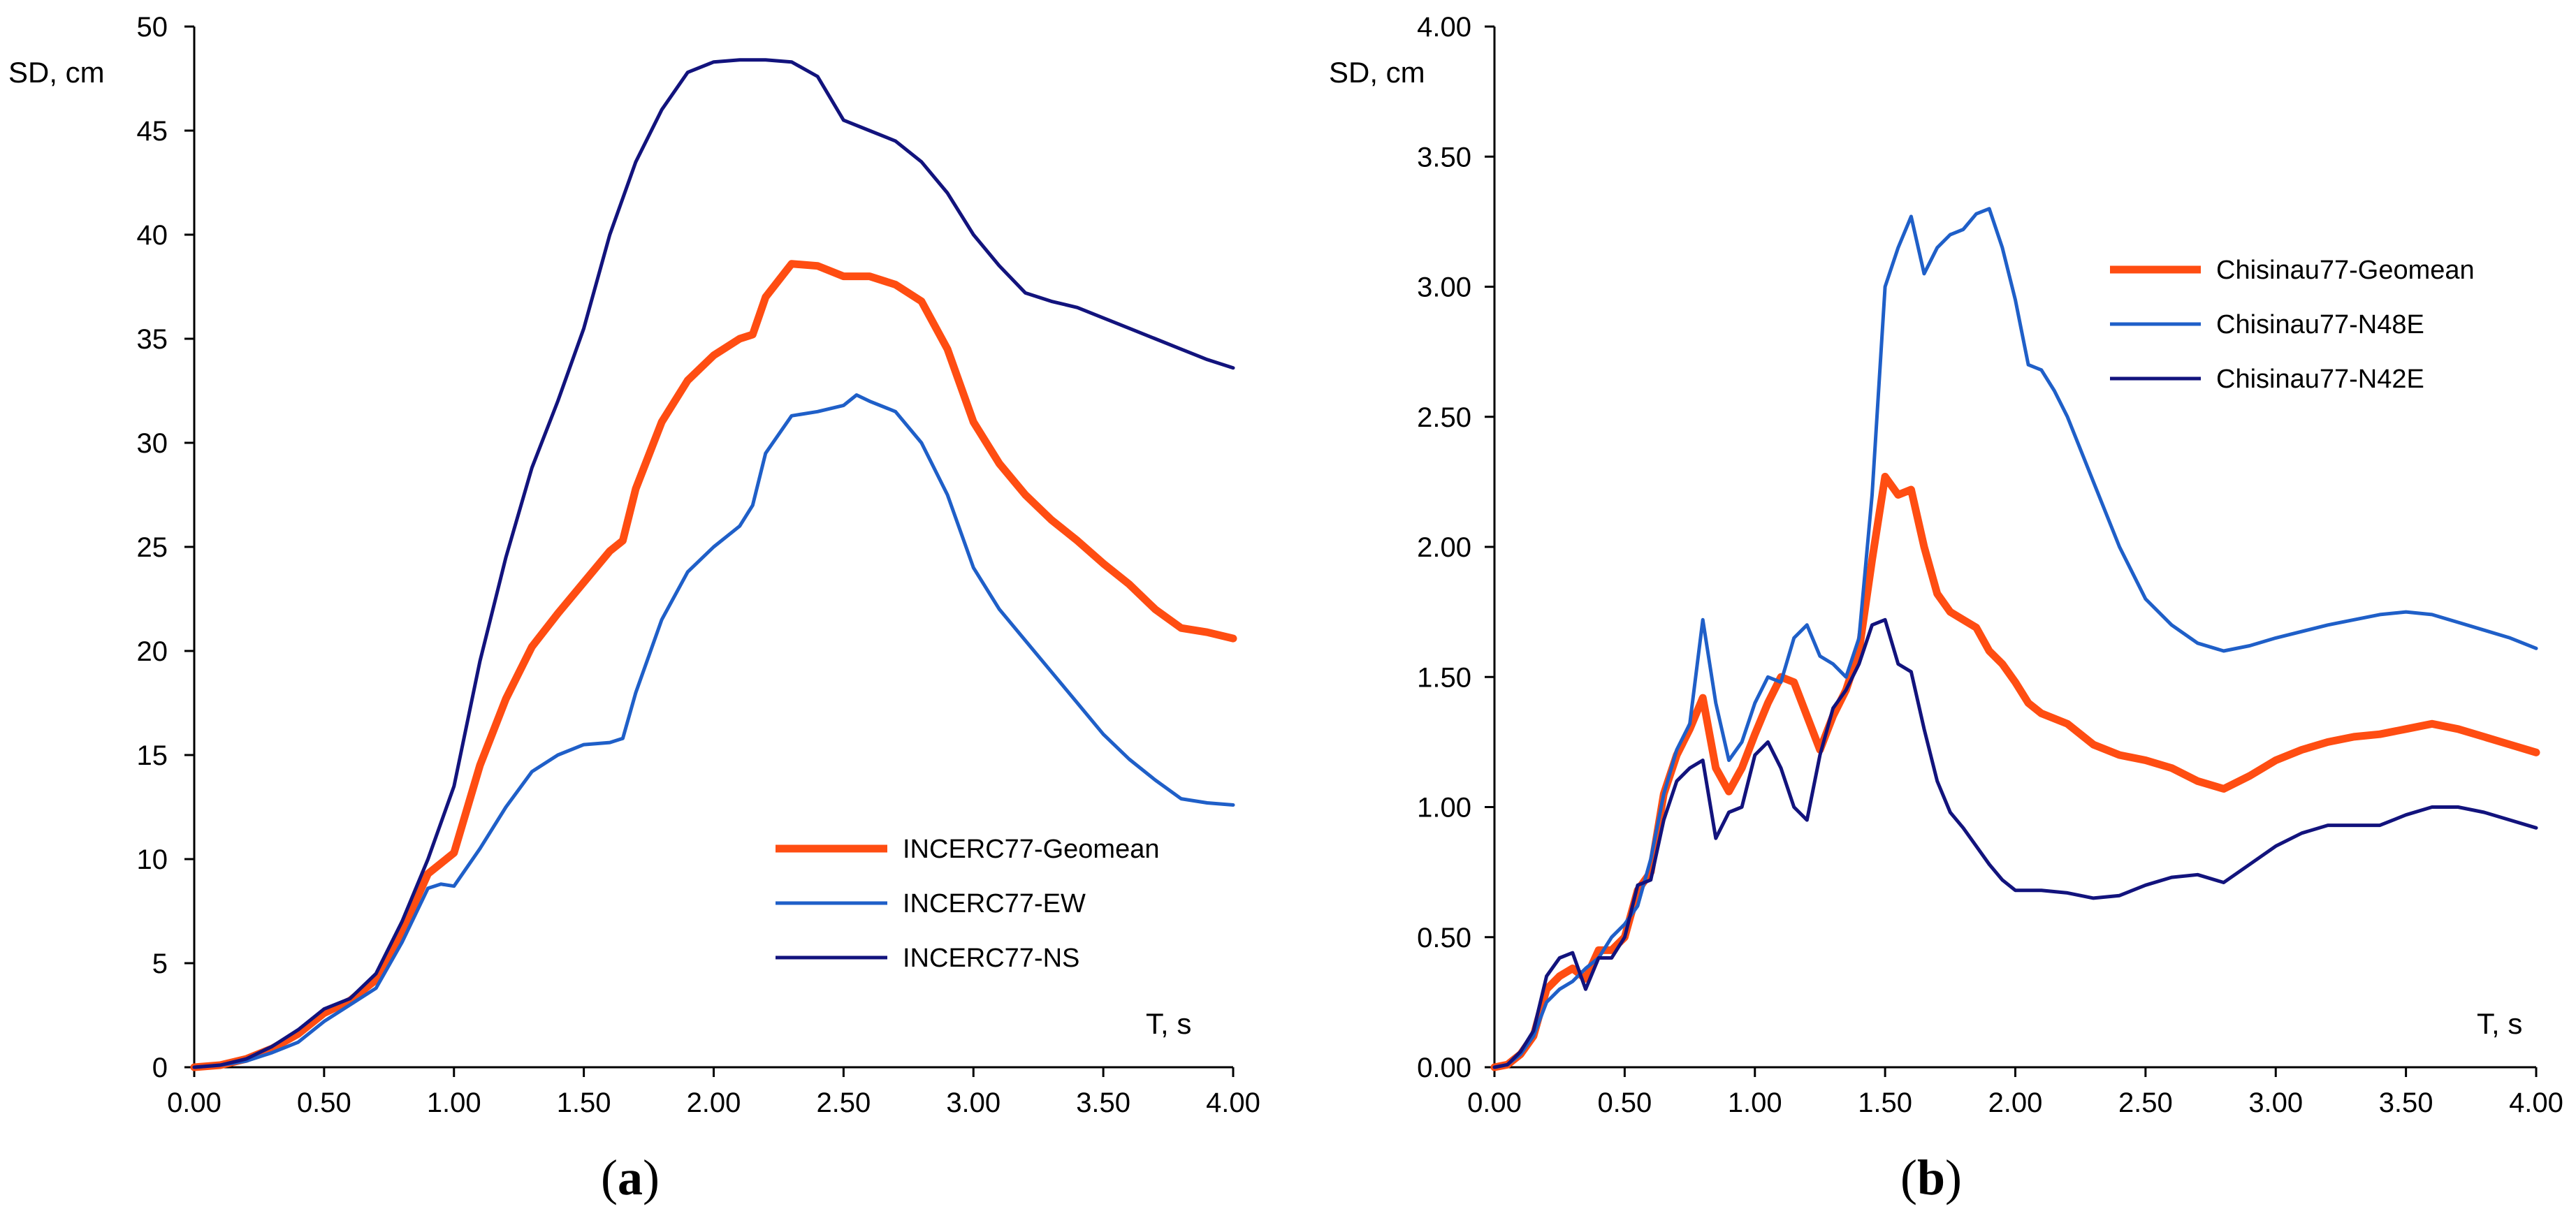 This screenshot has width=2576, height=1223. Describe the element at coordinates (2320, 324) in the screenshot. I see `legend-label: Chisinau77-N48E` at that location.